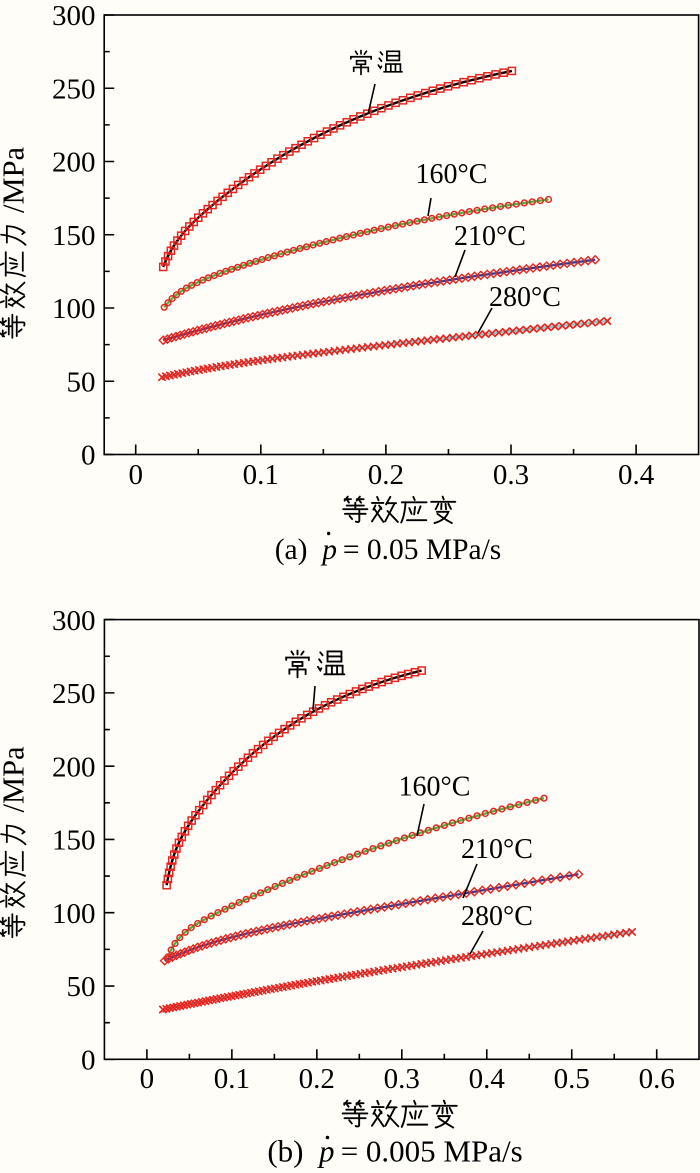  What do you see at coordinates (394, 1151) in the screenshot?
I see `svg-text: (b) p = 0.005 MPa/s` at bounding box center [394, 1151].